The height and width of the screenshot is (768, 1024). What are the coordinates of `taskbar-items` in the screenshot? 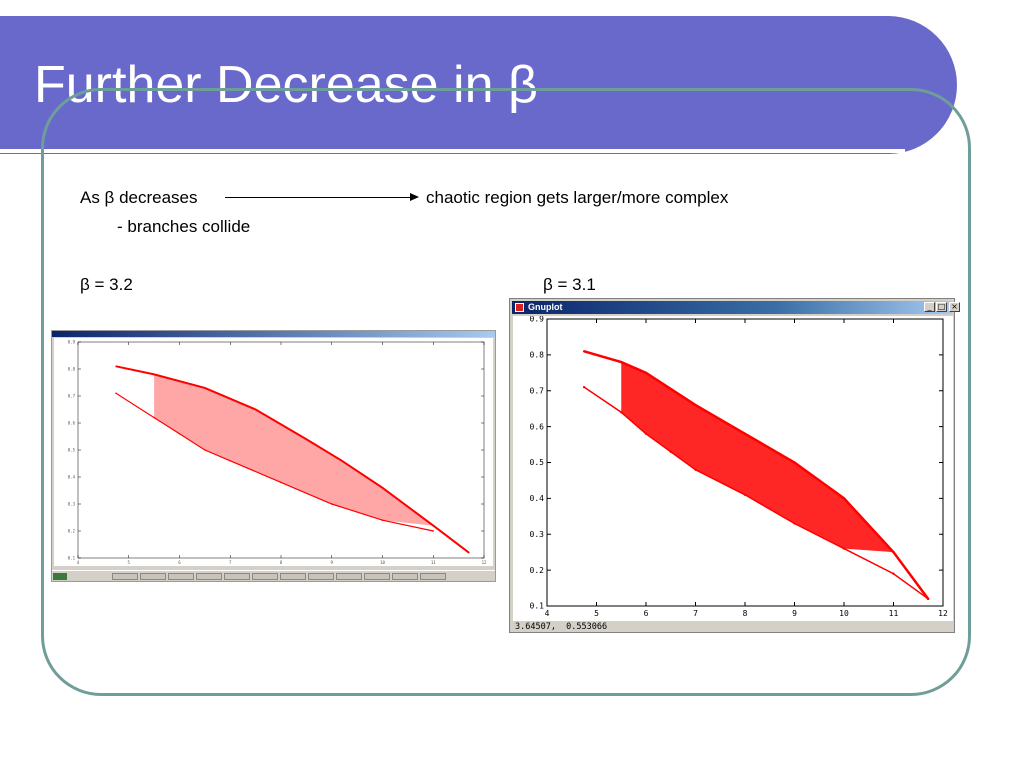 It's located at (279, 576).